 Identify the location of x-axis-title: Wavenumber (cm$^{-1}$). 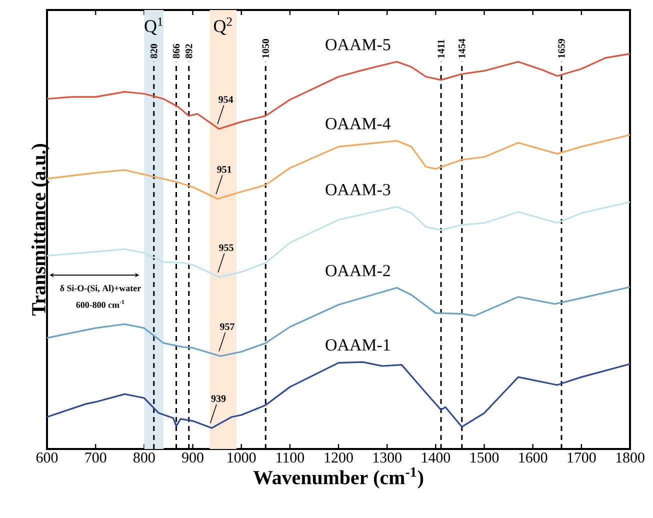
(338, 477).